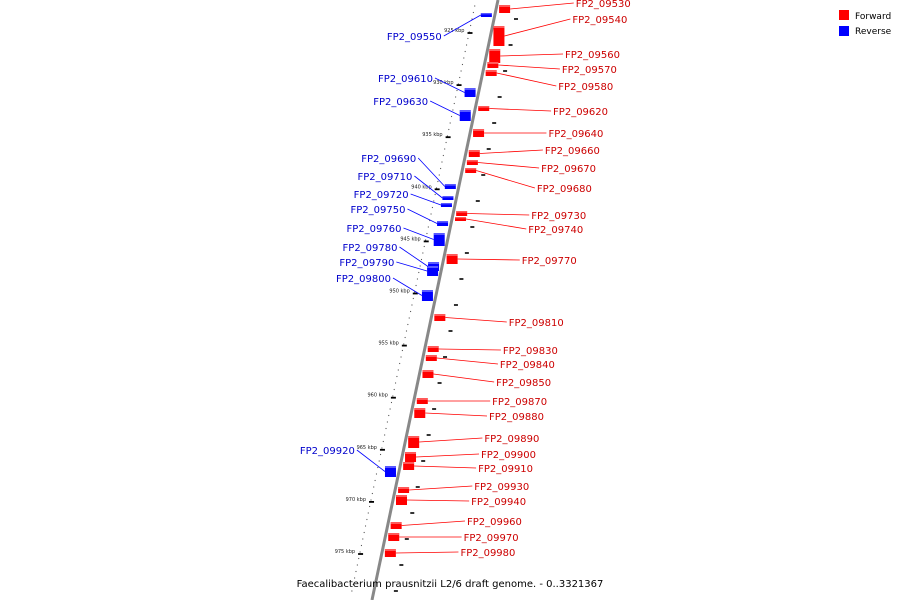 The image size is (900, 600). What do you see at coordinates (494, 522) in the screenshot?
I see `gene-label: FP2_09960` at bounding box center [494, 522].